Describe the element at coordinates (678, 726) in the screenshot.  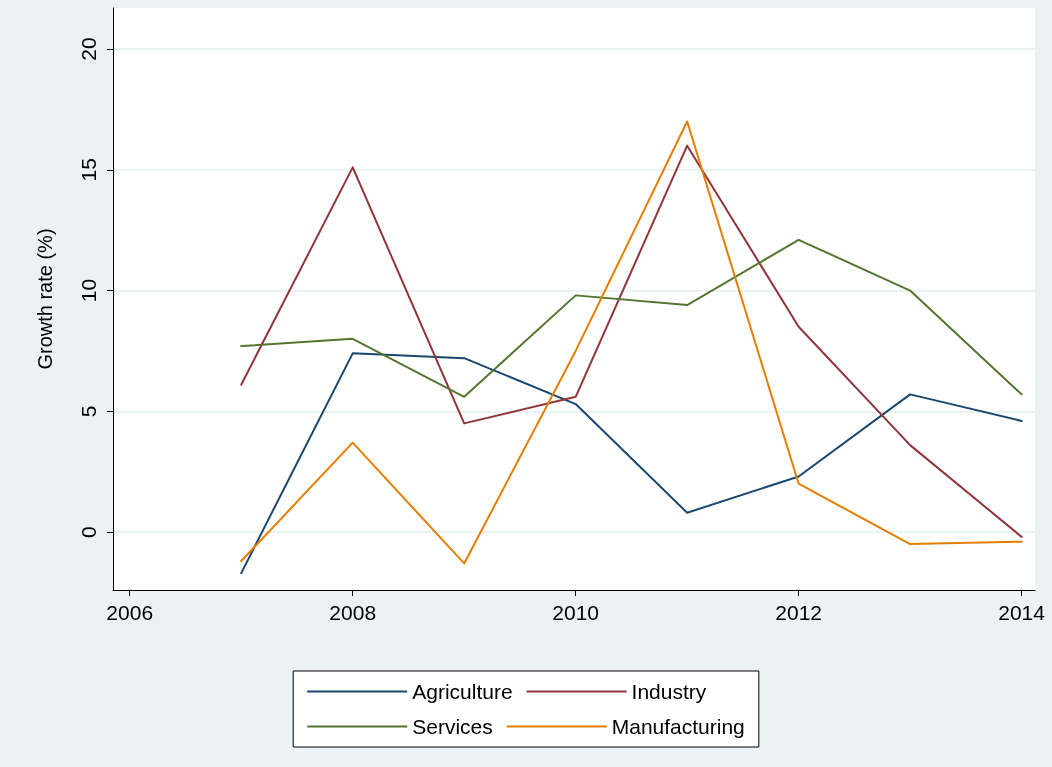
I see `legend-label: Manufacturing` at that location.